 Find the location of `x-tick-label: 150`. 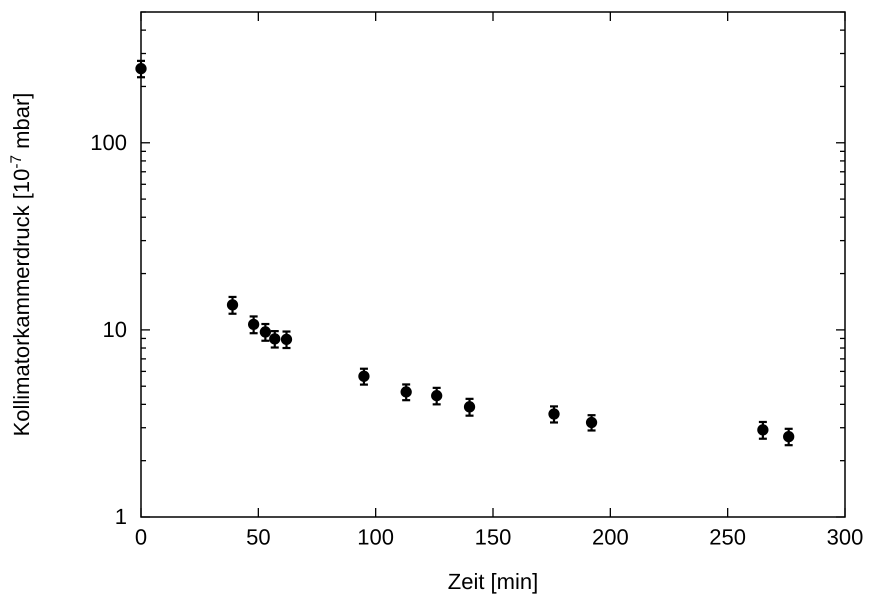

x-tick-label: 150 is located at coordinates (493, 537).